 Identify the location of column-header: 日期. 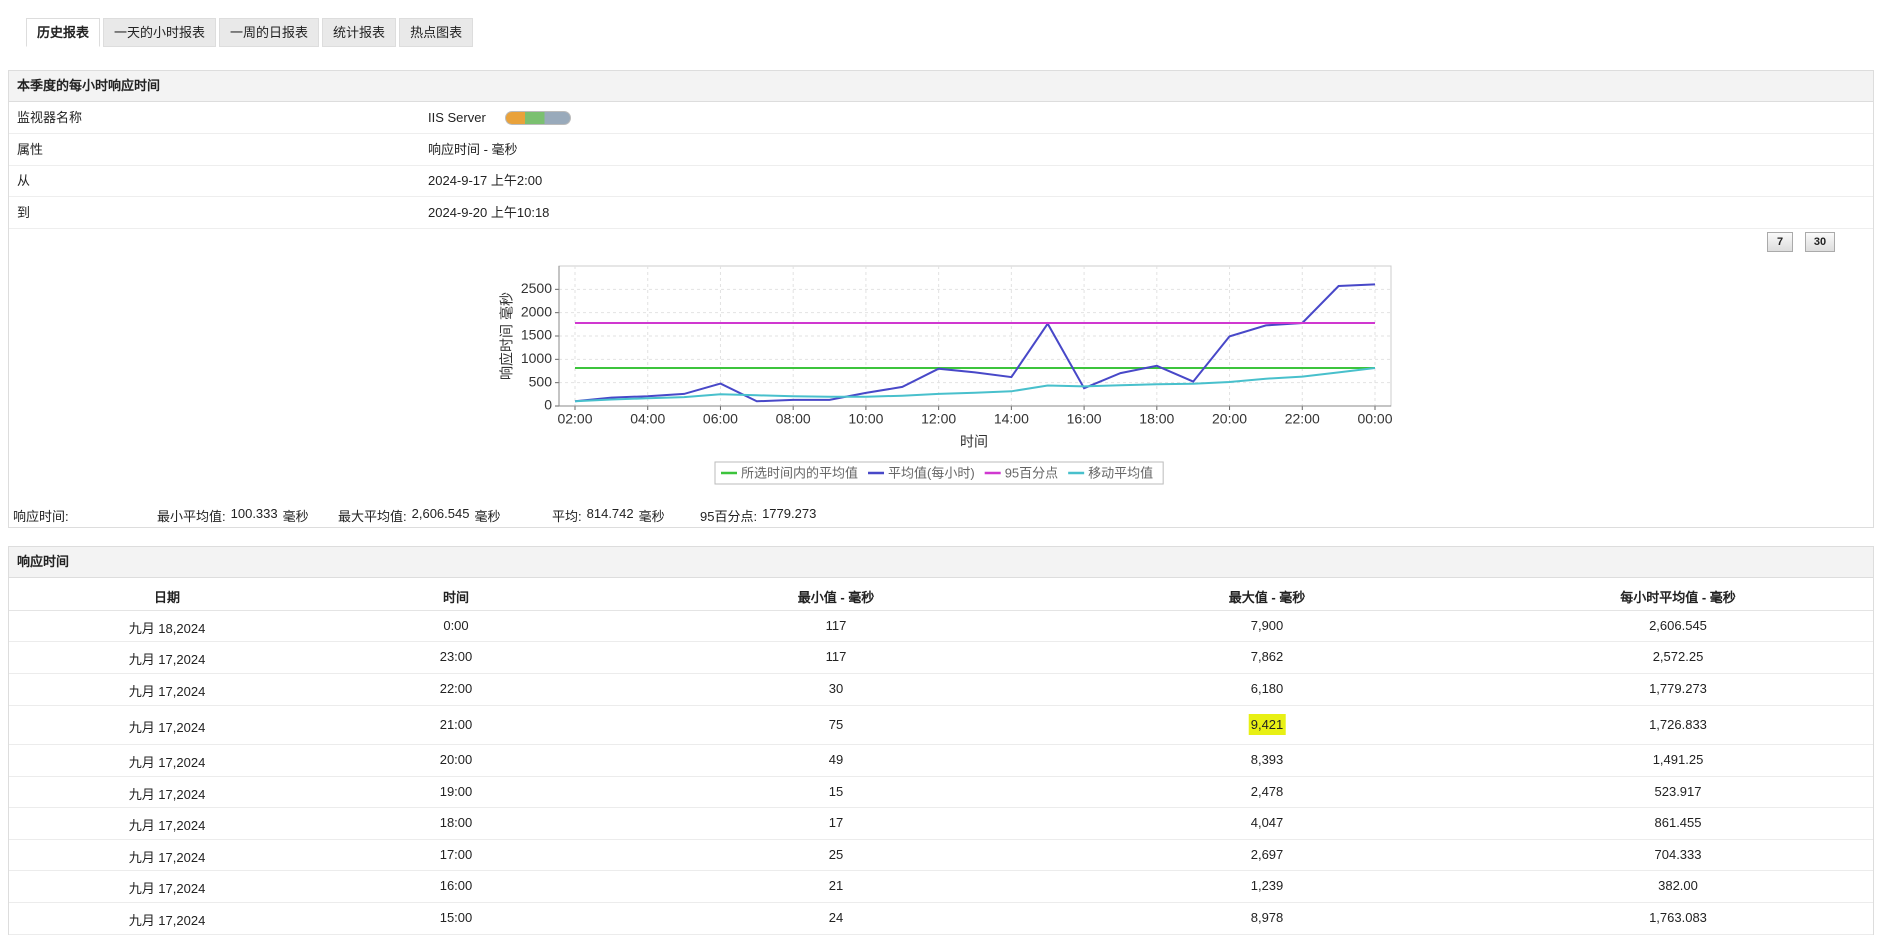
(167, 597).